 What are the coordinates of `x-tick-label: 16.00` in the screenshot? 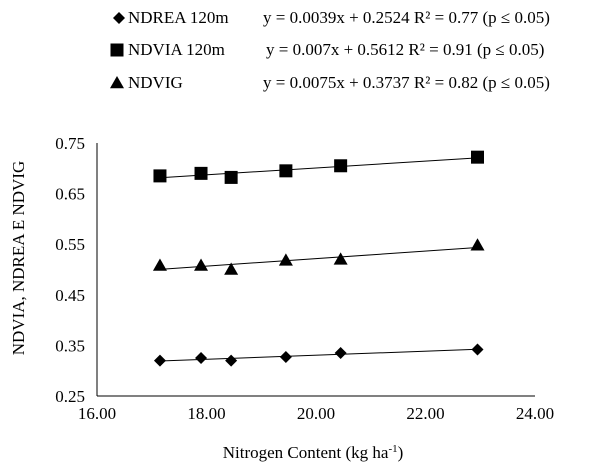 It's located at (97, 413).